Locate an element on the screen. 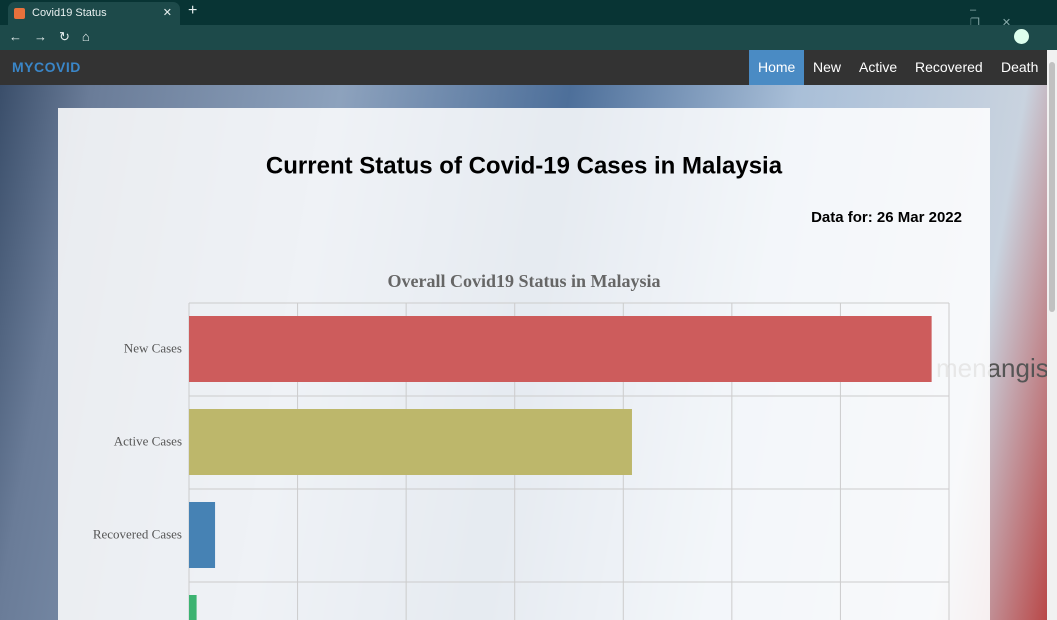 The image size is (1057, 620). tab-title: Covid19 Status is located at coordinates (69, 13).